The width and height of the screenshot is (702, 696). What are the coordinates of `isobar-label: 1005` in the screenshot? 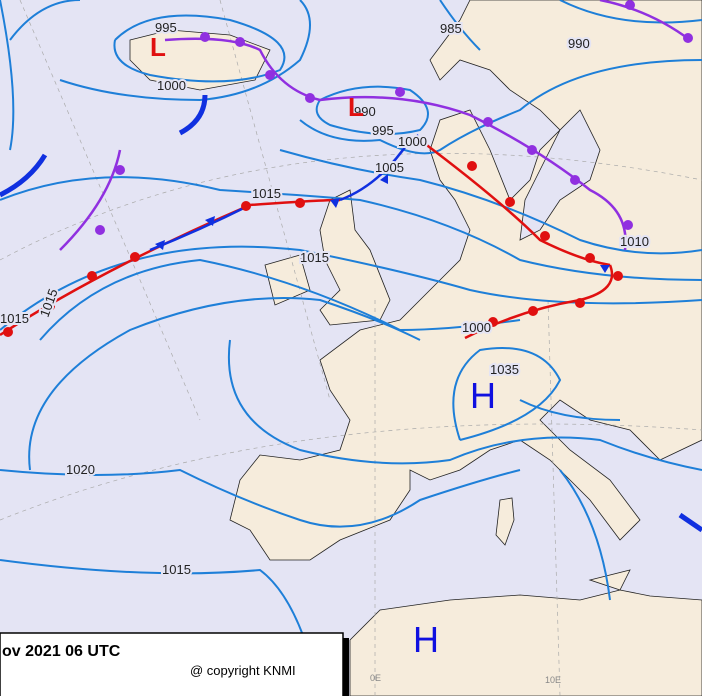 It's located at (389, 167).